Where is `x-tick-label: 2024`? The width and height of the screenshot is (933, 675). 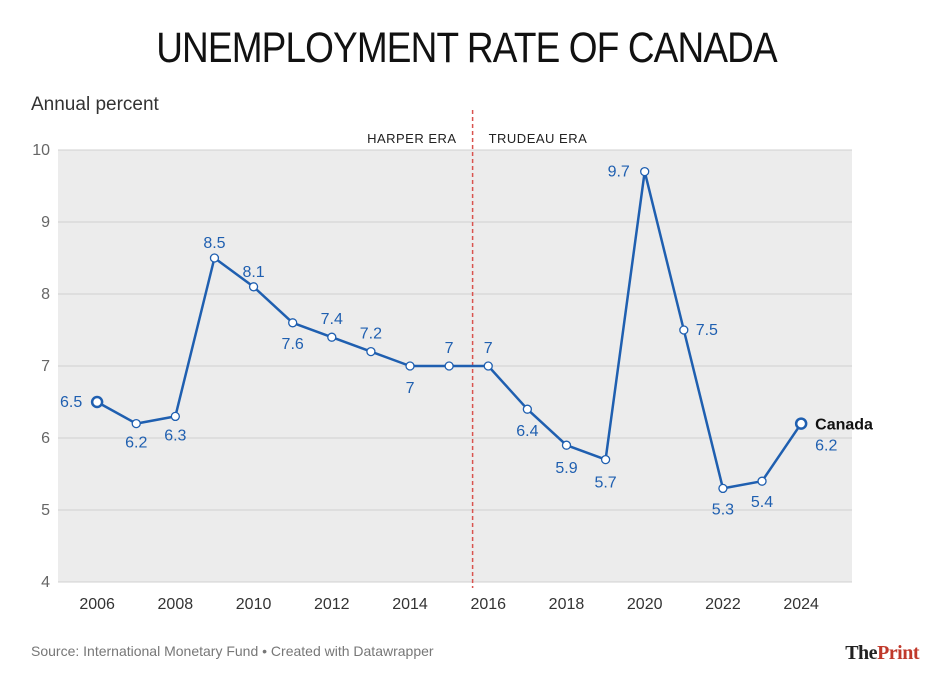 x-tick-label: 2024 is located at coordinates (801, 604).